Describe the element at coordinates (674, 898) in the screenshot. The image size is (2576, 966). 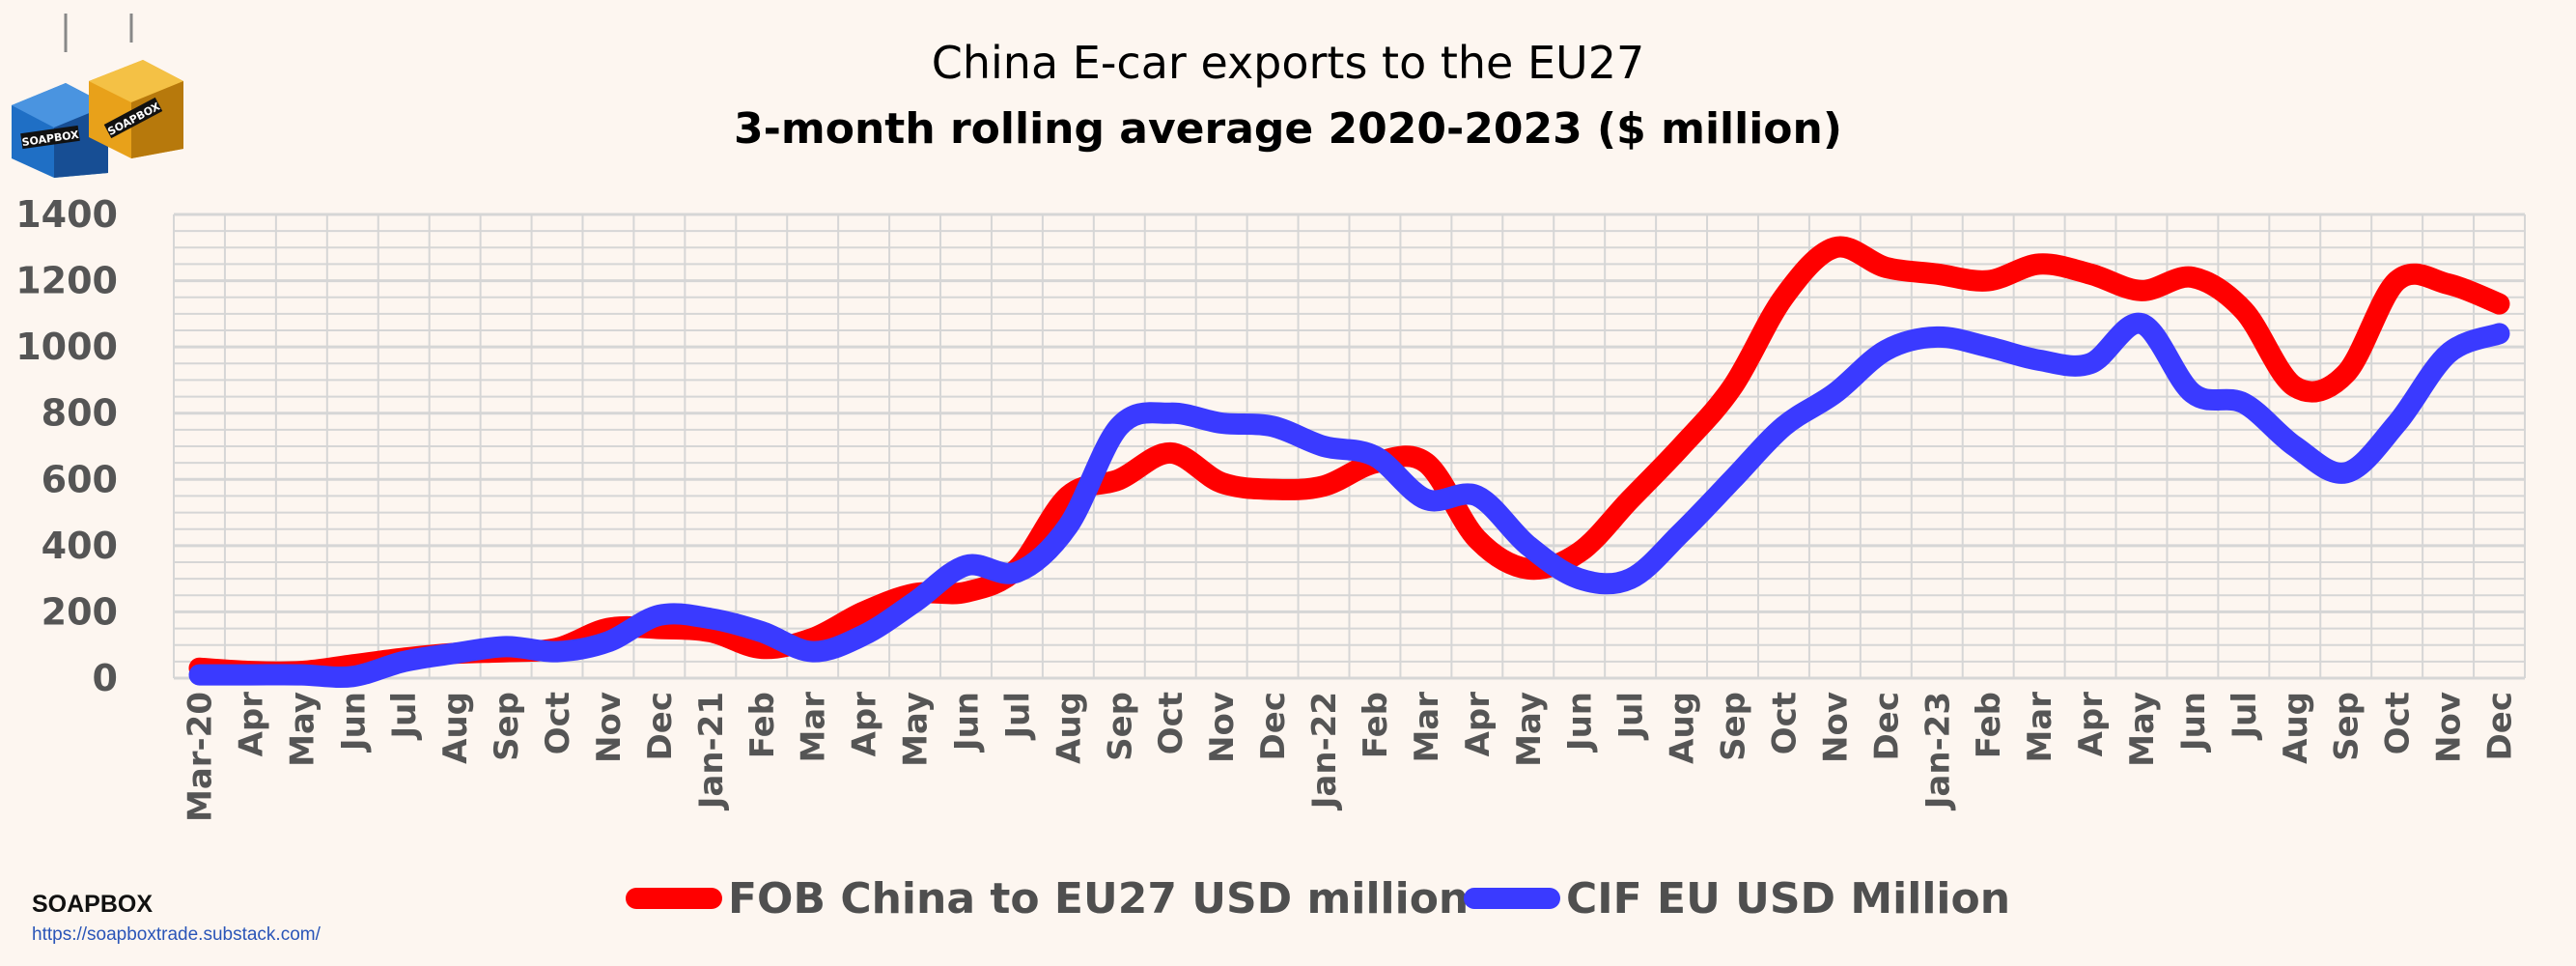
I see `legend-swatch-fob` at that location.